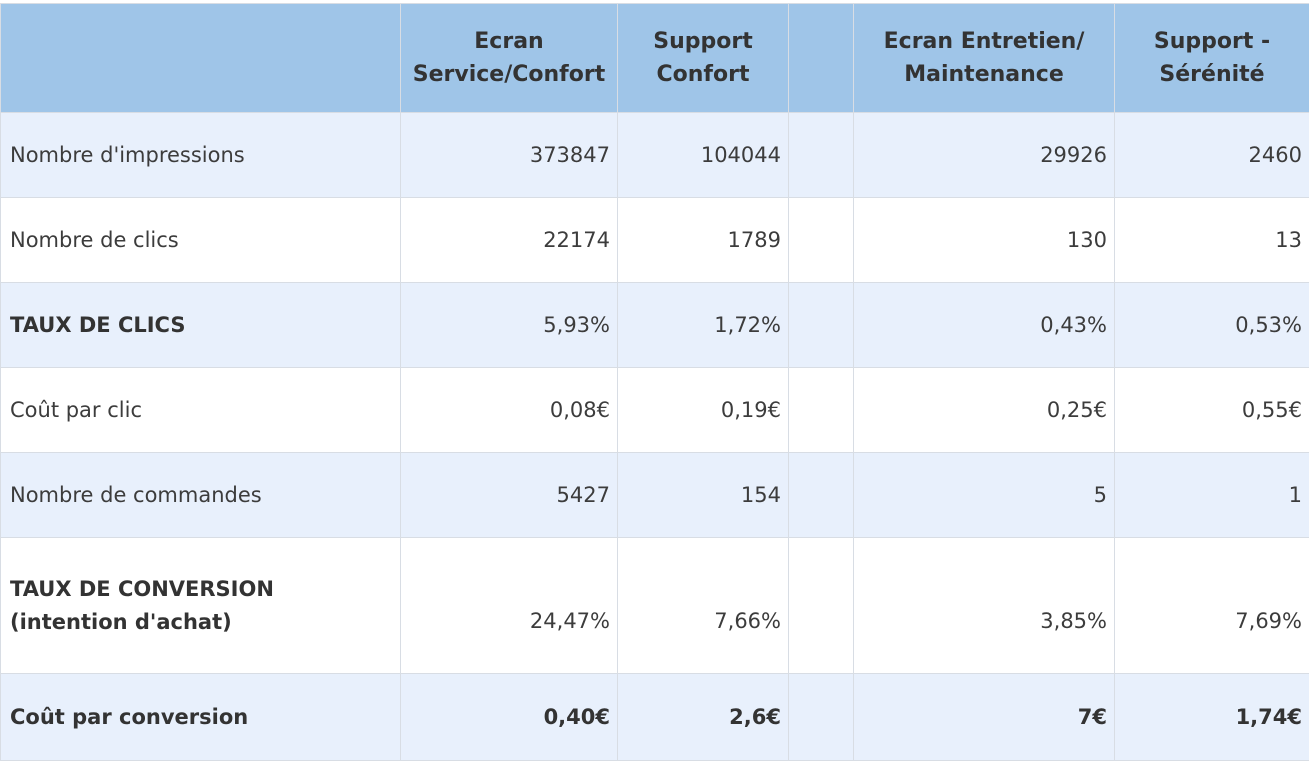 Image resolution: width=1309 pixels, height=761 pixels. What do you see at coordinates (821, 58) in the screenshot?
I see `header-blank` at bounding box center [821, 58].